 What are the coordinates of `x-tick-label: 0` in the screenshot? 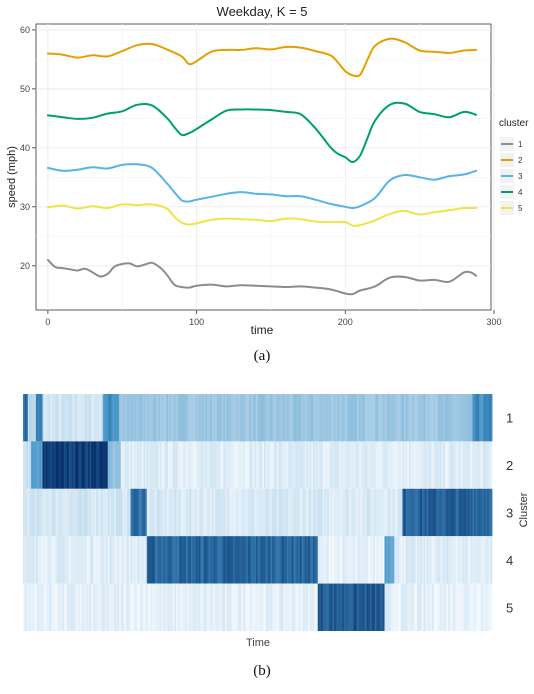 It's located at (47, 322).